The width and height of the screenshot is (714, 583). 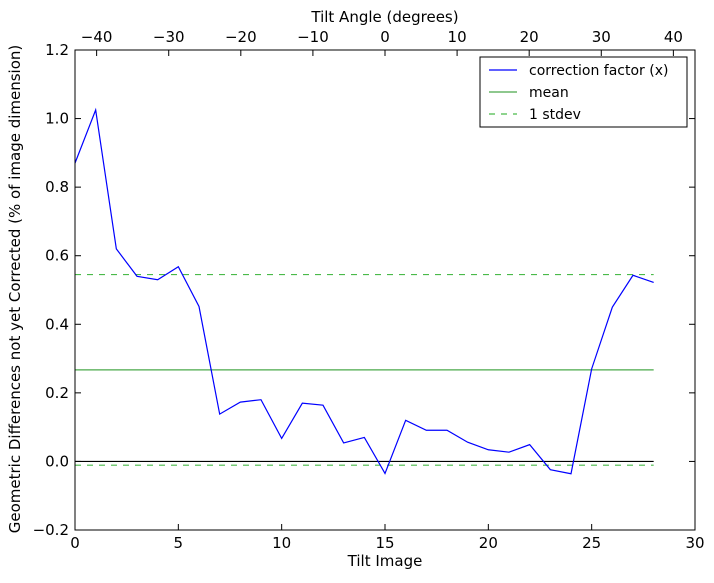 I want to click on x-tick-label: 10, so click(x=281, y=543).